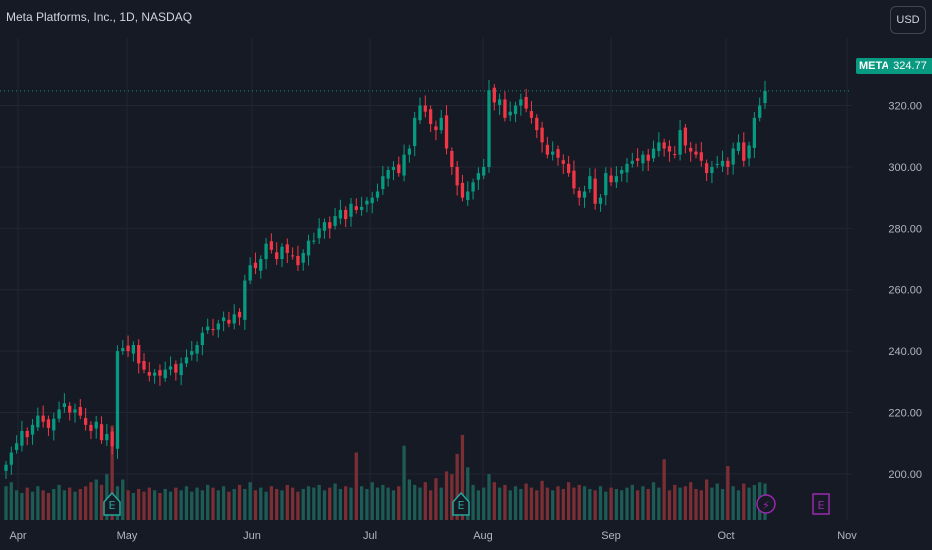  I want to click on x-tick-label: Aug, so click(483, 536).